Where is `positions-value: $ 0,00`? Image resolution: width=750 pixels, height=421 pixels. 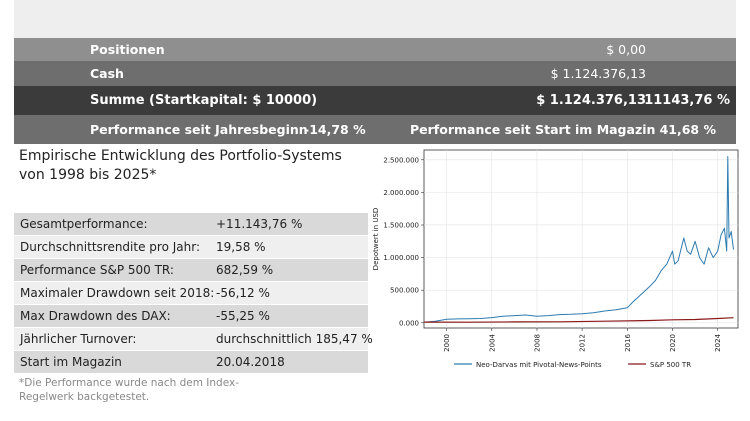
positions-value: $ 0,00 is located at coordinates (626, 49).